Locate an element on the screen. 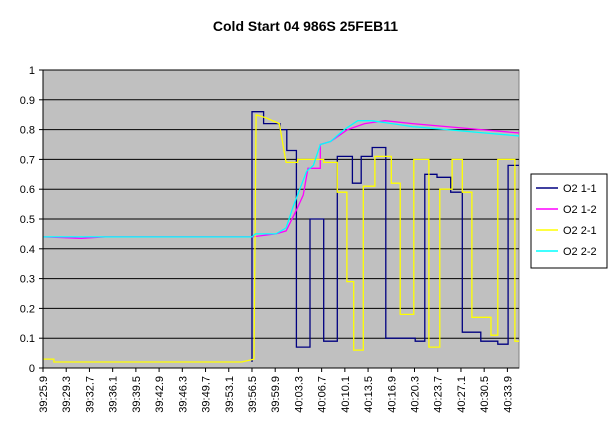 The image size is (611, 435). x-tick-label: 39:53.1 is located at coordinates (230, 394).